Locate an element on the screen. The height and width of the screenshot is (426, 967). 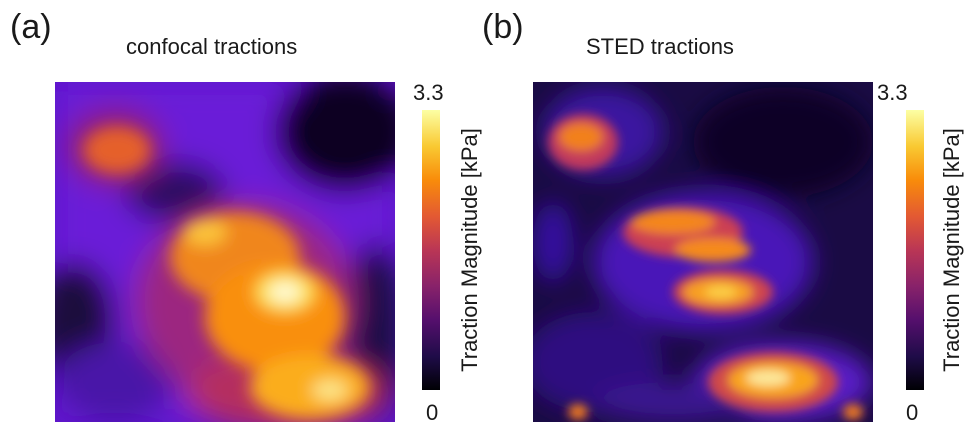
colorbar-b-max: 3.3 is located at coordinates (892, 92).